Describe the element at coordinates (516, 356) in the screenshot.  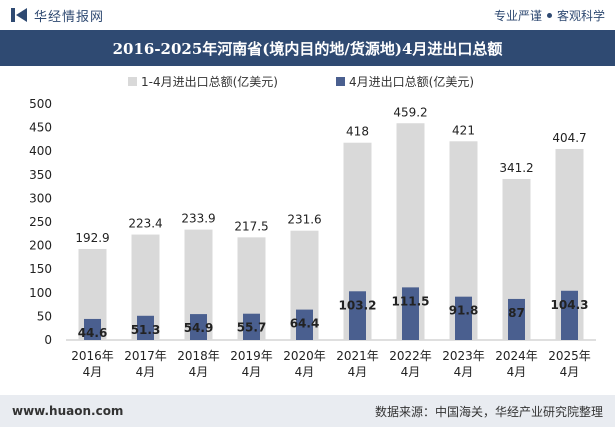
I see `x-tick-label: 2024年` at that location.